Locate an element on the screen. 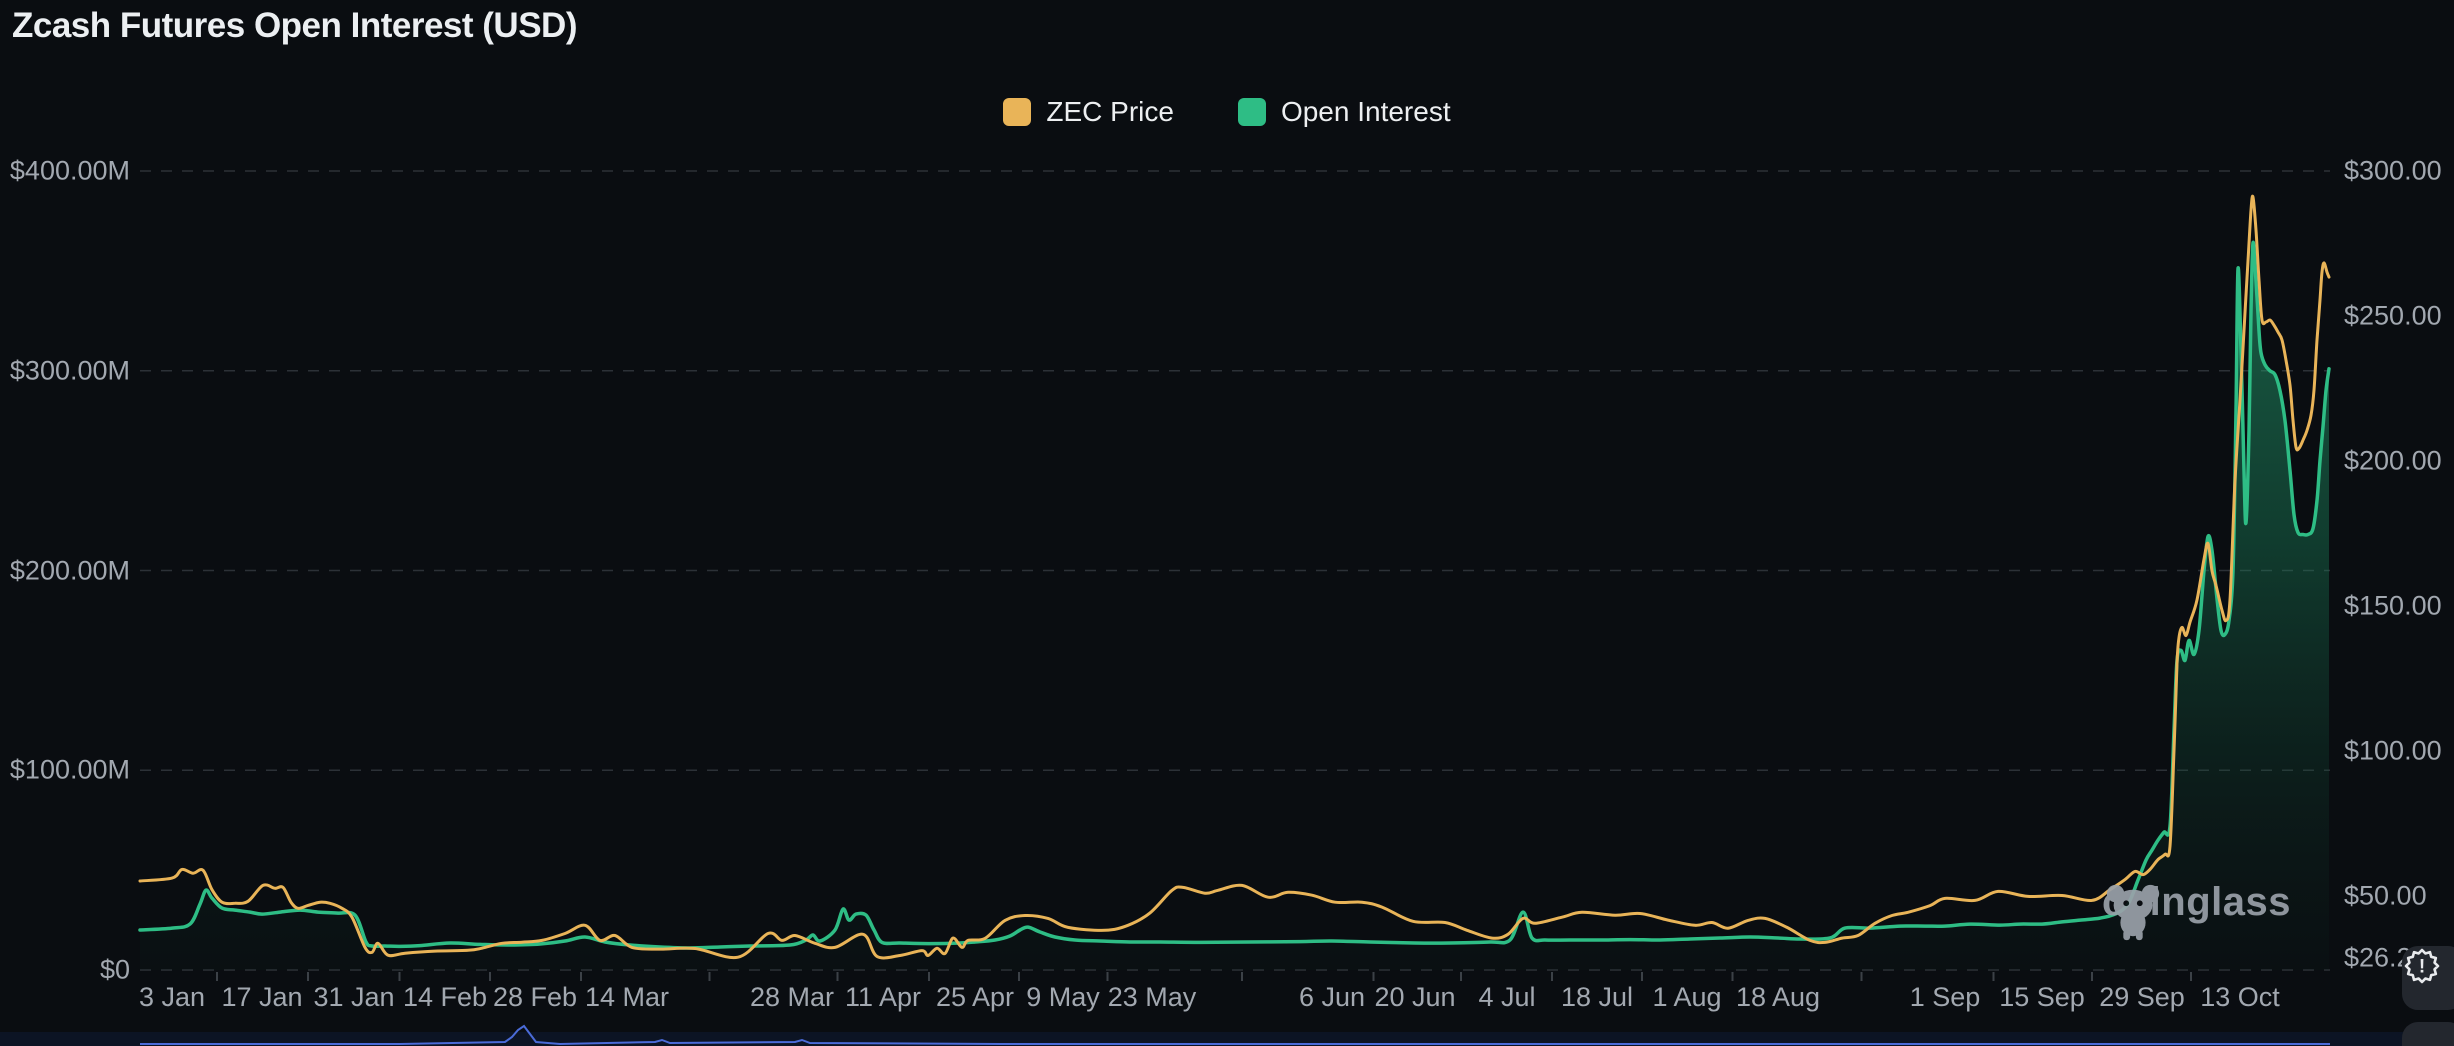 This screenshot has width=2454, height=1046. right-axis-tick: $300.00 is located at coordinates (2393, 170).